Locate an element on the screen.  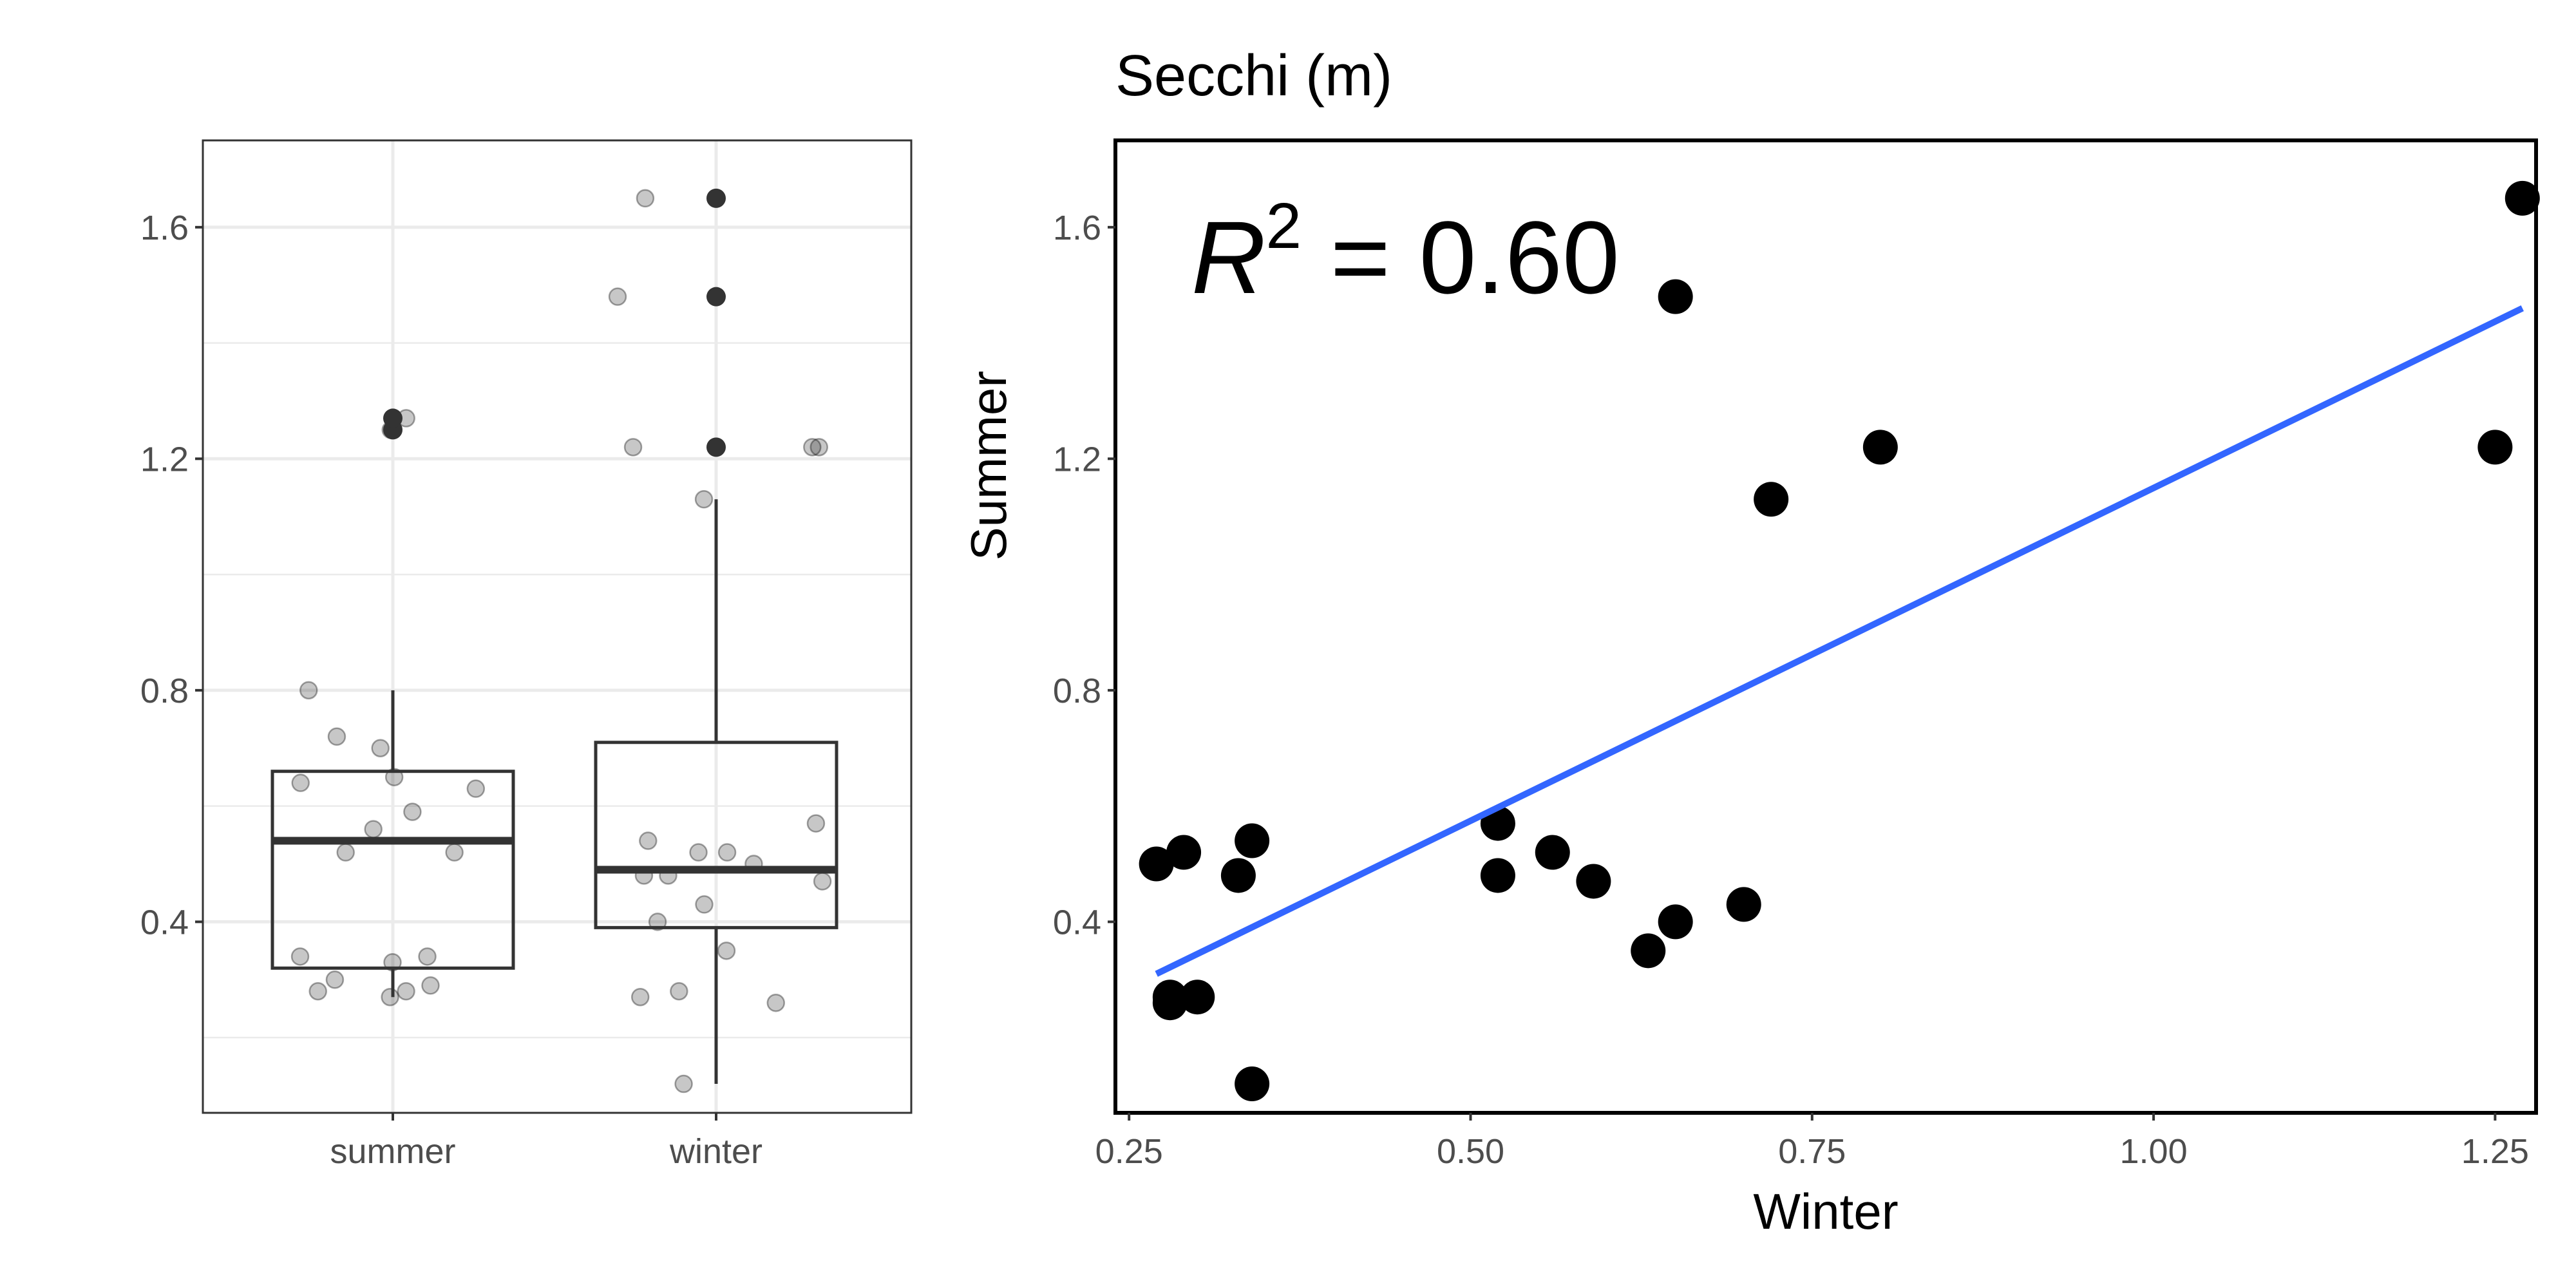
x-tick-label: 1.25 is located at coordinates (2495, 1151).